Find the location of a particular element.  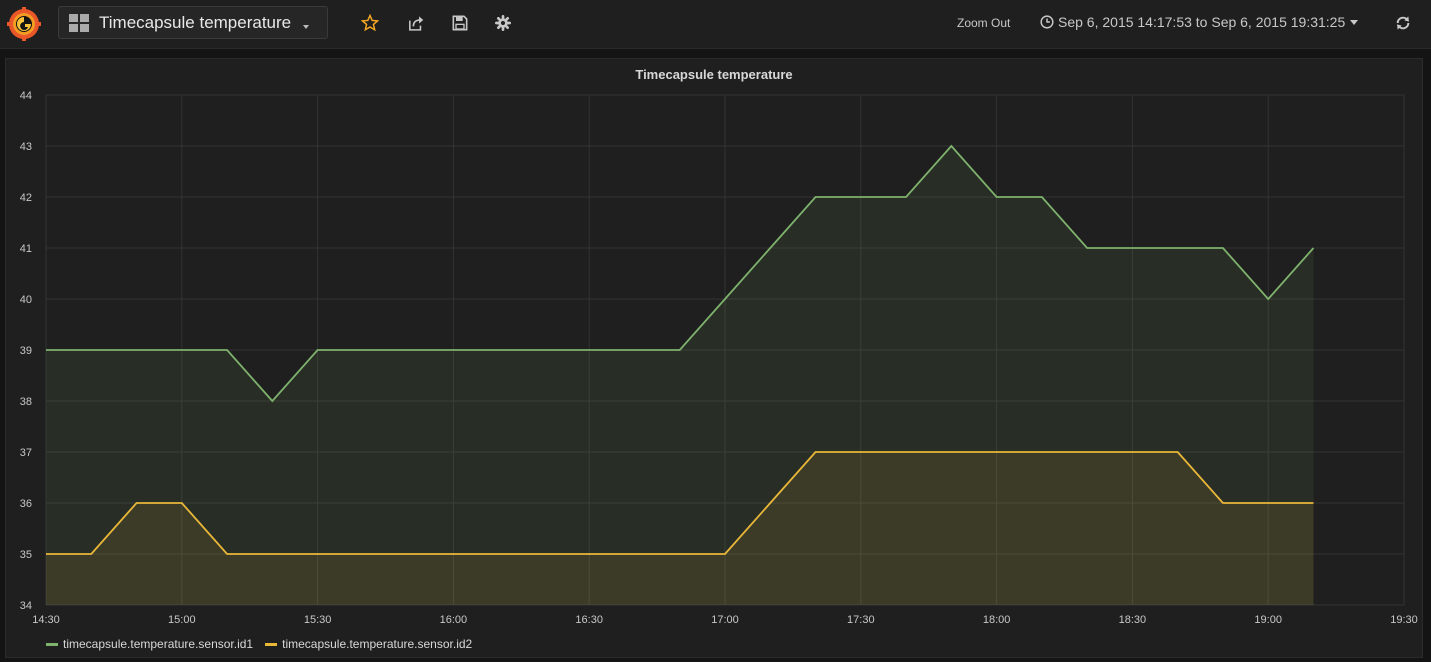

dashboard-grid-icon is located at coordinates (79, 22).